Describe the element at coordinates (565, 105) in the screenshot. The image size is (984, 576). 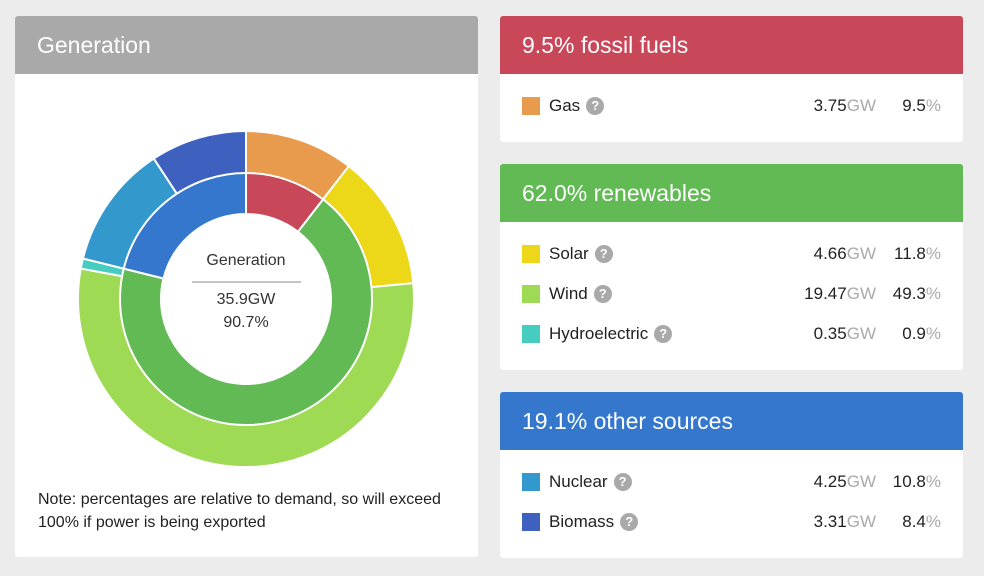
I see `source-name: Gas` at that location.